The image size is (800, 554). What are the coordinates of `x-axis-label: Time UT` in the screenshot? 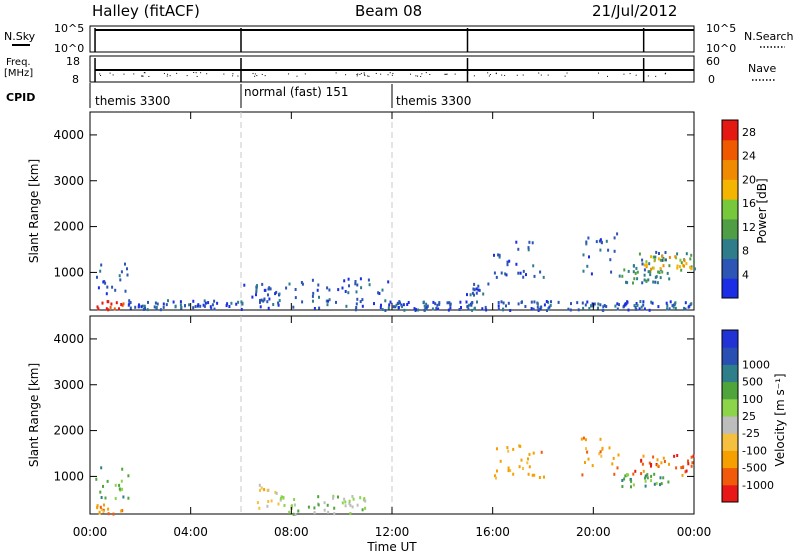 It's located at (391, 547).